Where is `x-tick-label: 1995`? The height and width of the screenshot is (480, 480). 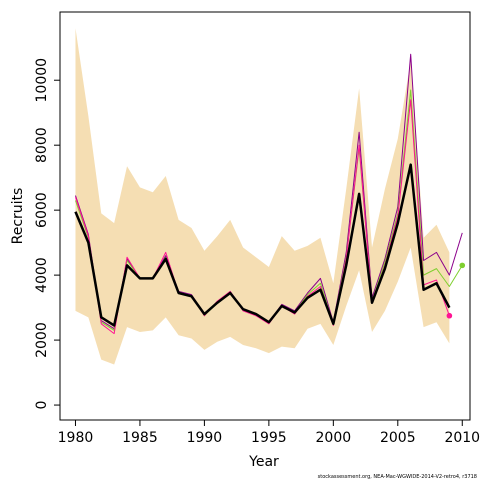 x-tick-label: 1995 is located at coordinates (269, 438).